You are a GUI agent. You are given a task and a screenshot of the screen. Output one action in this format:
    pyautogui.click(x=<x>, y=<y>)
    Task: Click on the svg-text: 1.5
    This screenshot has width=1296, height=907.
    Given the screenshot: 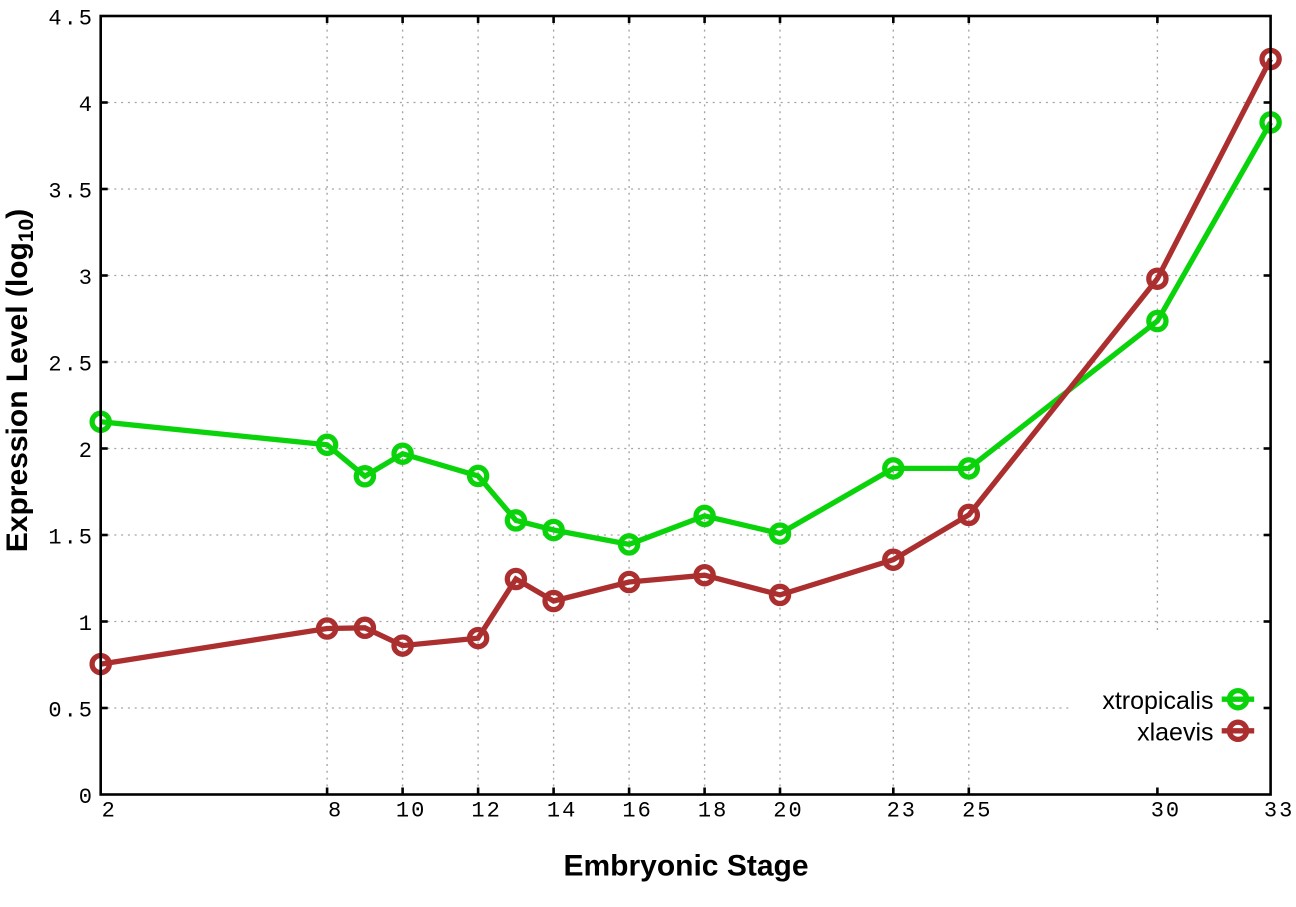 What is the action you would take?
    pyautogui.click(x=71, y=538)
    